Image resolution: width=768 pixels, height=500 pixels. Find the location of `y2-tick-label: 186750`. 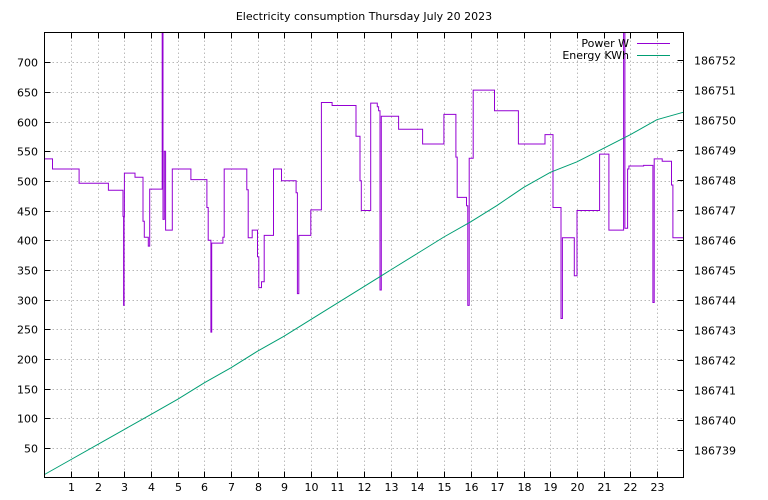

y2-tick-label: 186750 is located at coordinates (715, 121).